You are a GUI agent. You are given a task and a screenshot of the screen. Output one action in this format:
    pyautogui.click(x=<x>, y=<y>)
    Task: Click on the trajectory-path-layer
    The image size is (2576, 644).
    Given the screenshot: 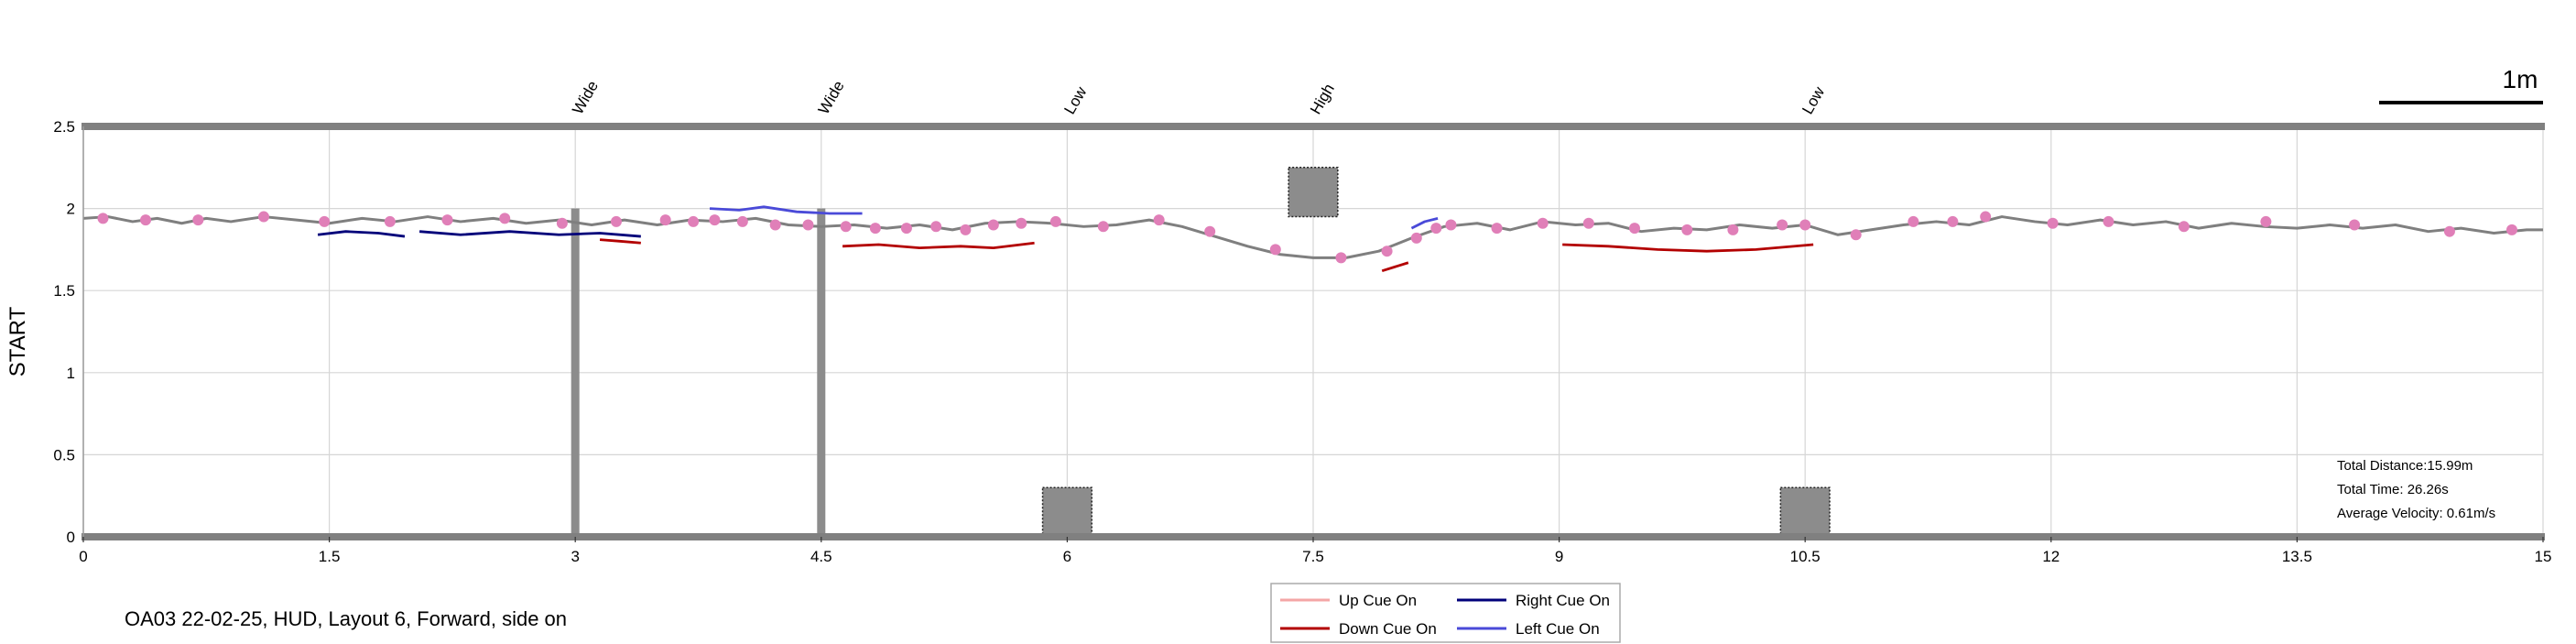 What is the action you would take?
    pyautogui.click(x=1312, y=237)
    